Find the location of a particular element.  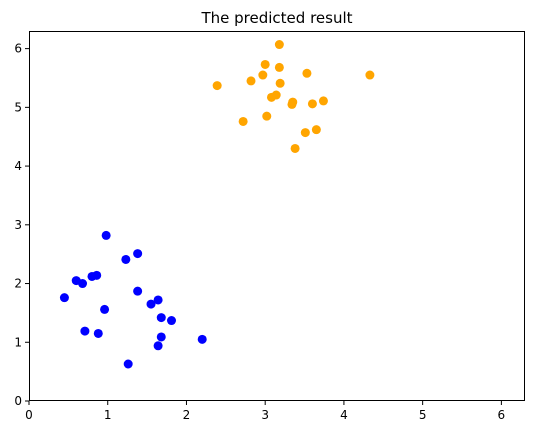

x-tick-label: 6 is located at coordinates (502, 415).